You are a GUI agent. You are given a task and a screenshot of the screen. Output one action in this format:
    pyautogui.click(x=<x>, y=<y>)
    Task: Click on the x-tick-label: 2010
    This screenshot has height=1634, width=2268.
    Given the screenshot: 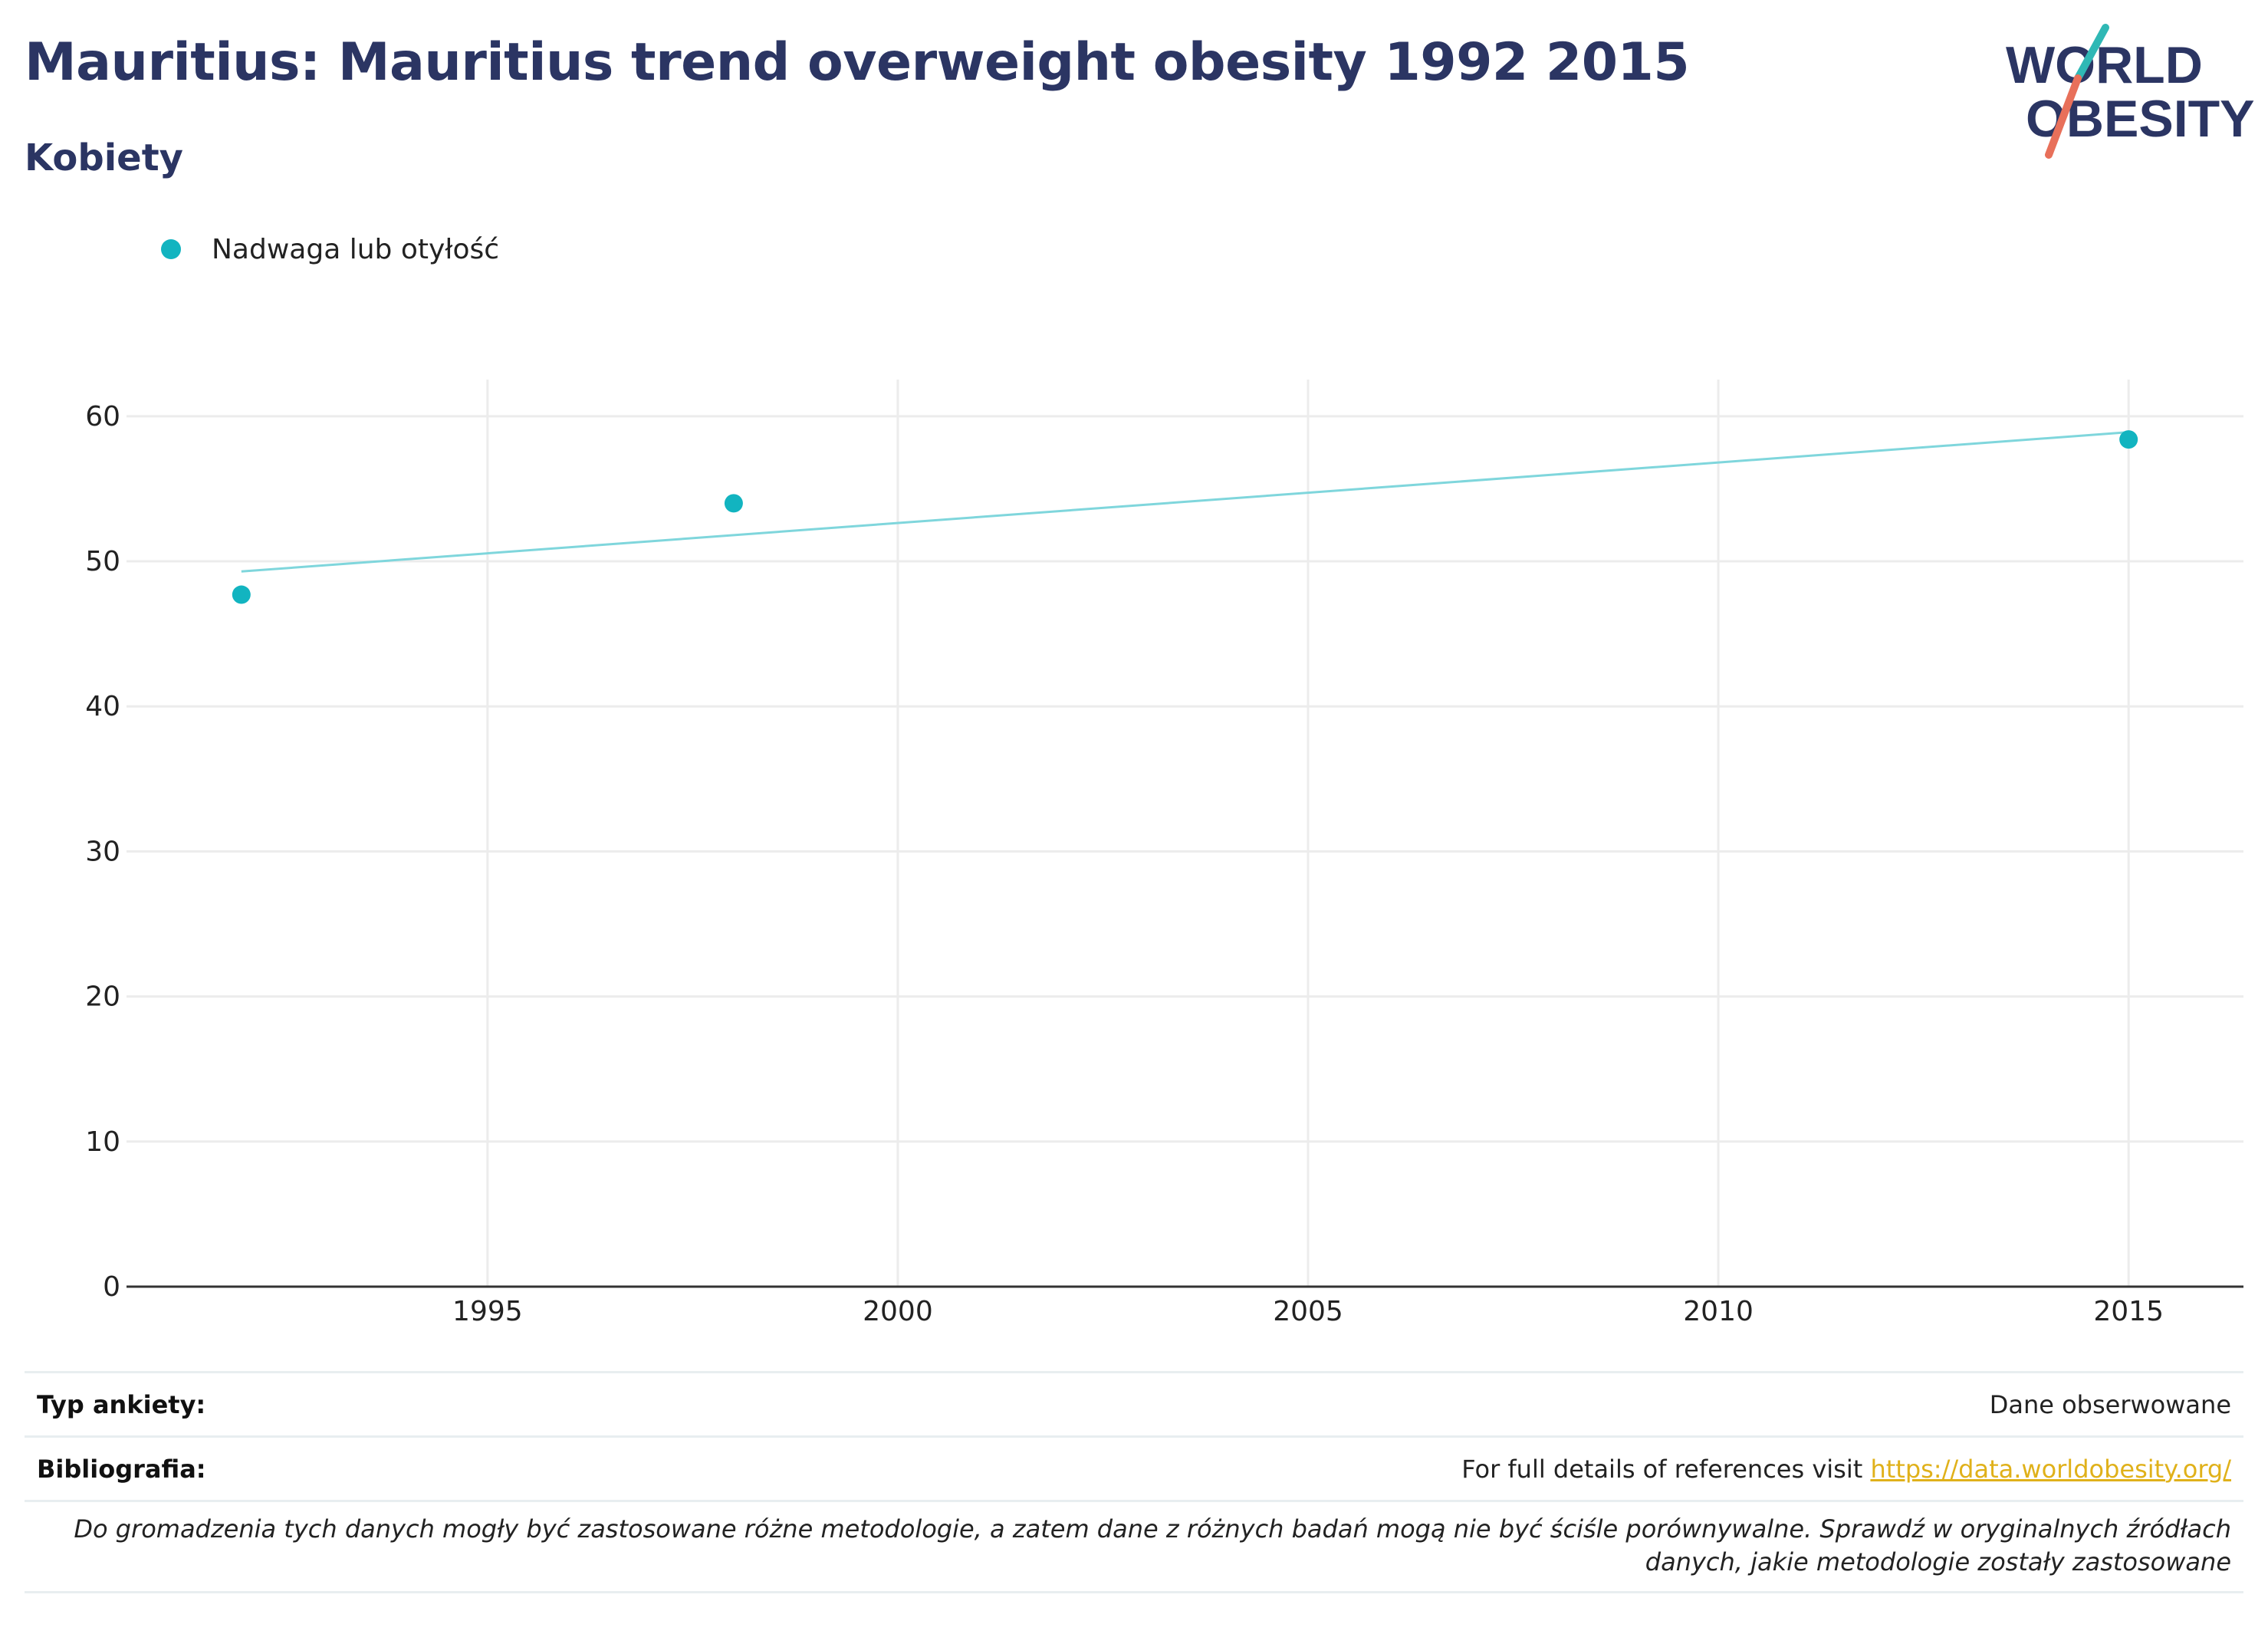 What is the action you would take?
    pyautogui.click(x=1718, y=1312)
    